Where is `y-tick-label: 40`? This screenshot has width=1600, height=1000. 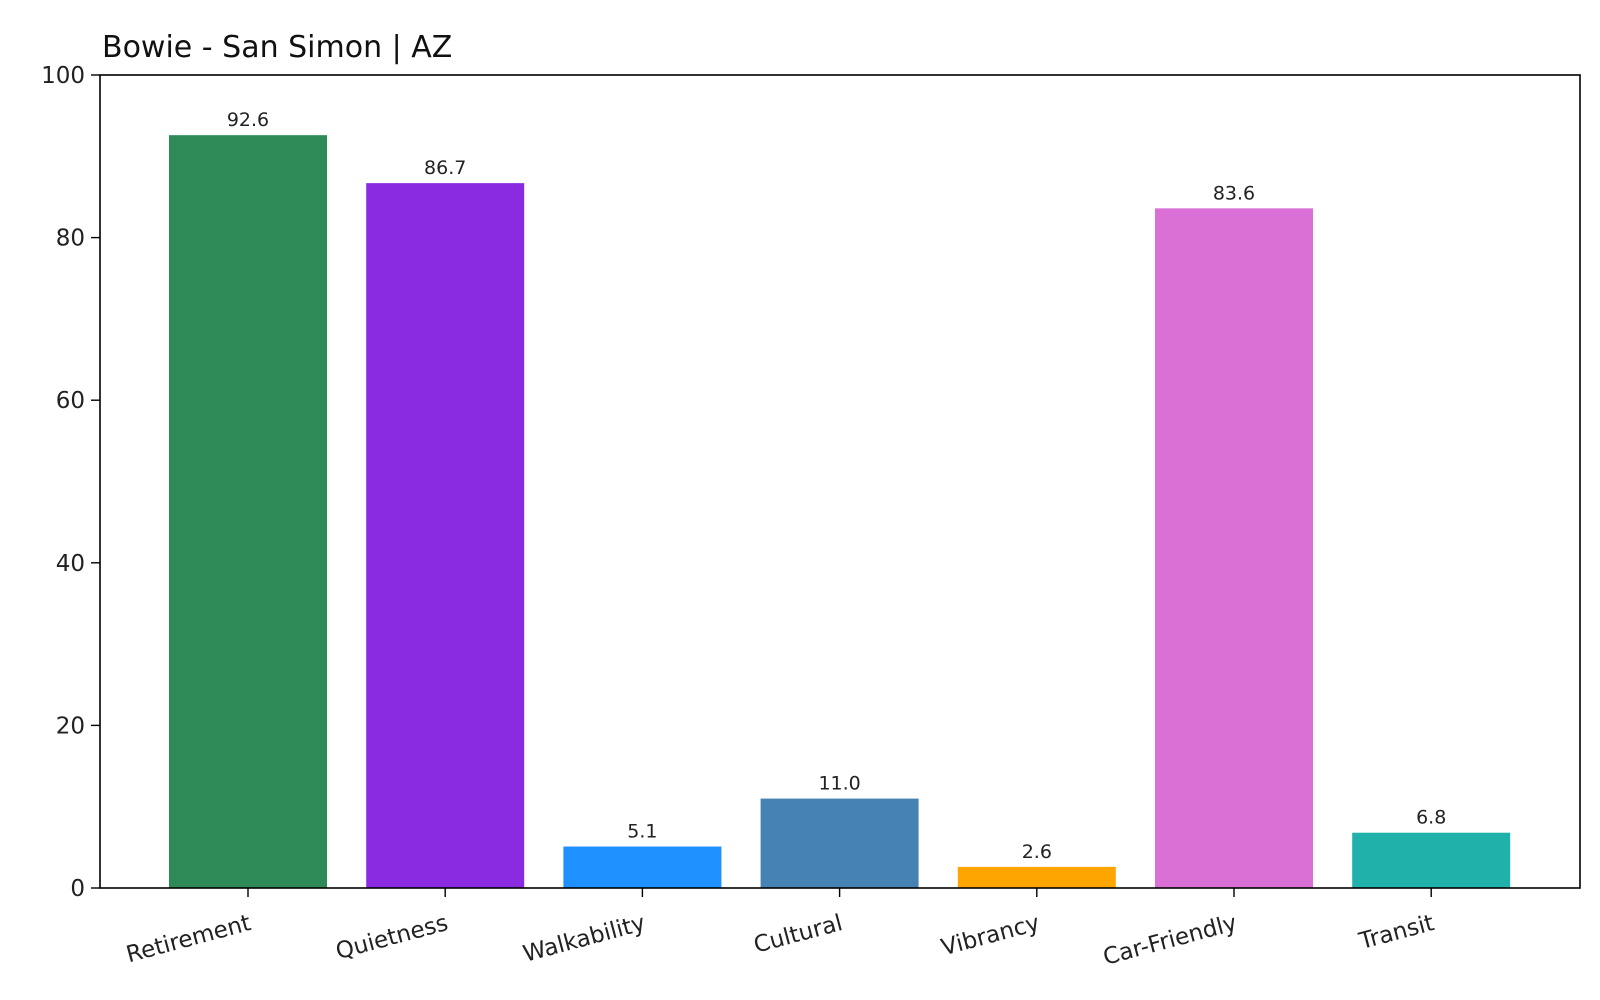 y-tick-label: 40 is located at coordinates (70, 564).